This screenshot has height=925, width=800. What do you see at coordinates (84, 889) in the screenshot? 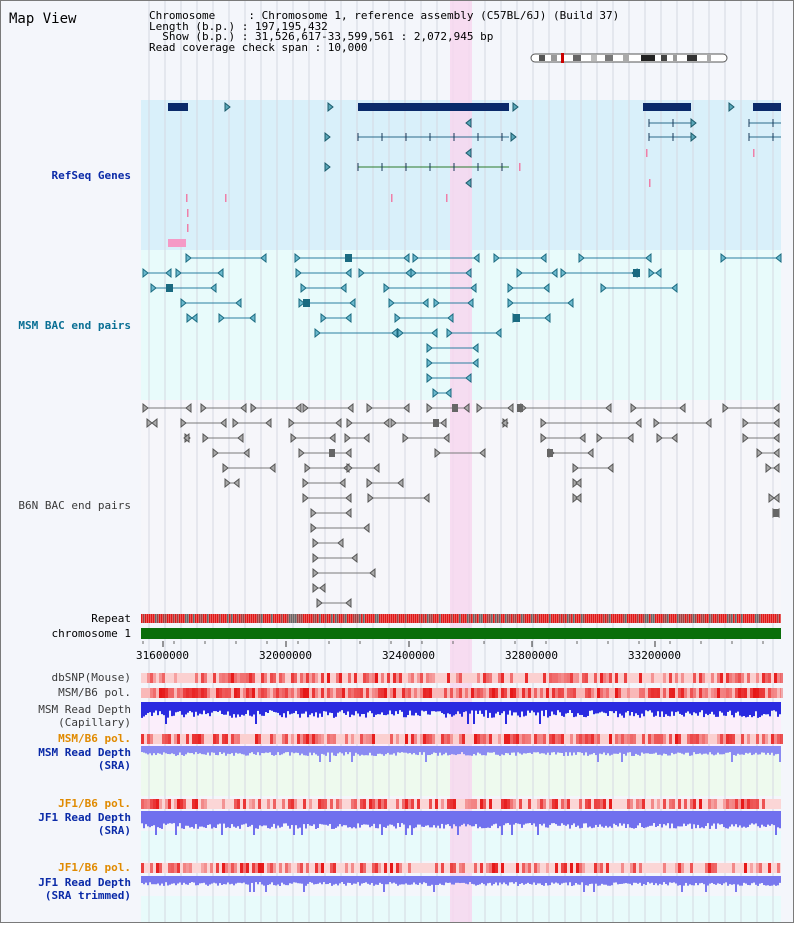
I see `track-label-jf1-depth-trimmed: JF1 Read Depth (SRA trimmed)` at bounding box center [84, 889].